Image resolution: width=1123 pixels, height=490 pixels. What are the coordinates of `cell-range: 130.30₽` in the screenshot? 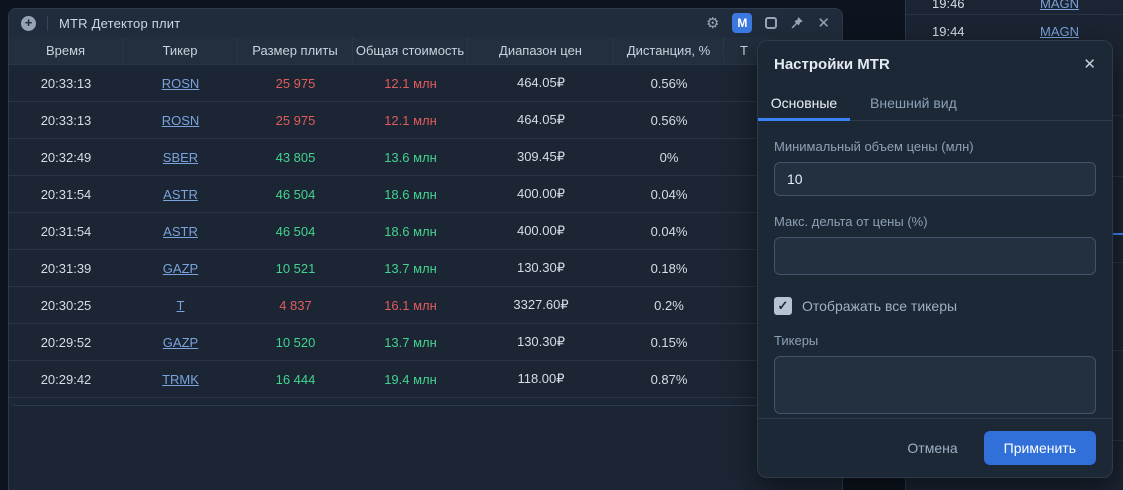 It's located at (541, 267).